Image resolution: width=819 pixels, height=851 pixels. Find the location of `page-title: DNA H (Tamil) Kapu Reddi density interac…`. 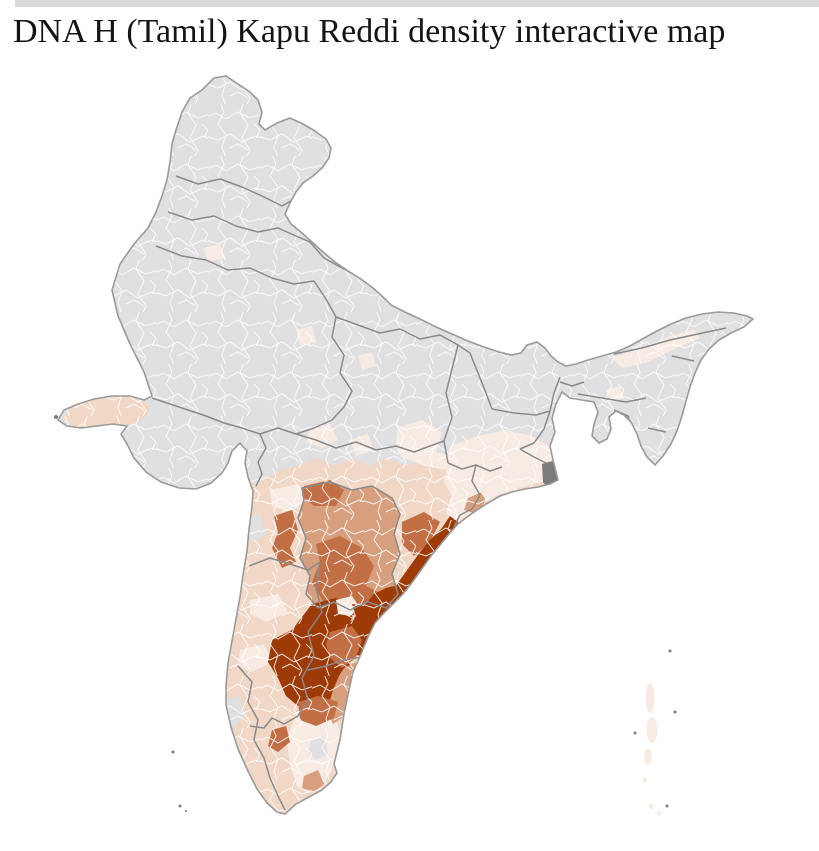

page-title: DNA H (Tamil) Kapu Reddi density interac… is located at coordinates (369, 31).